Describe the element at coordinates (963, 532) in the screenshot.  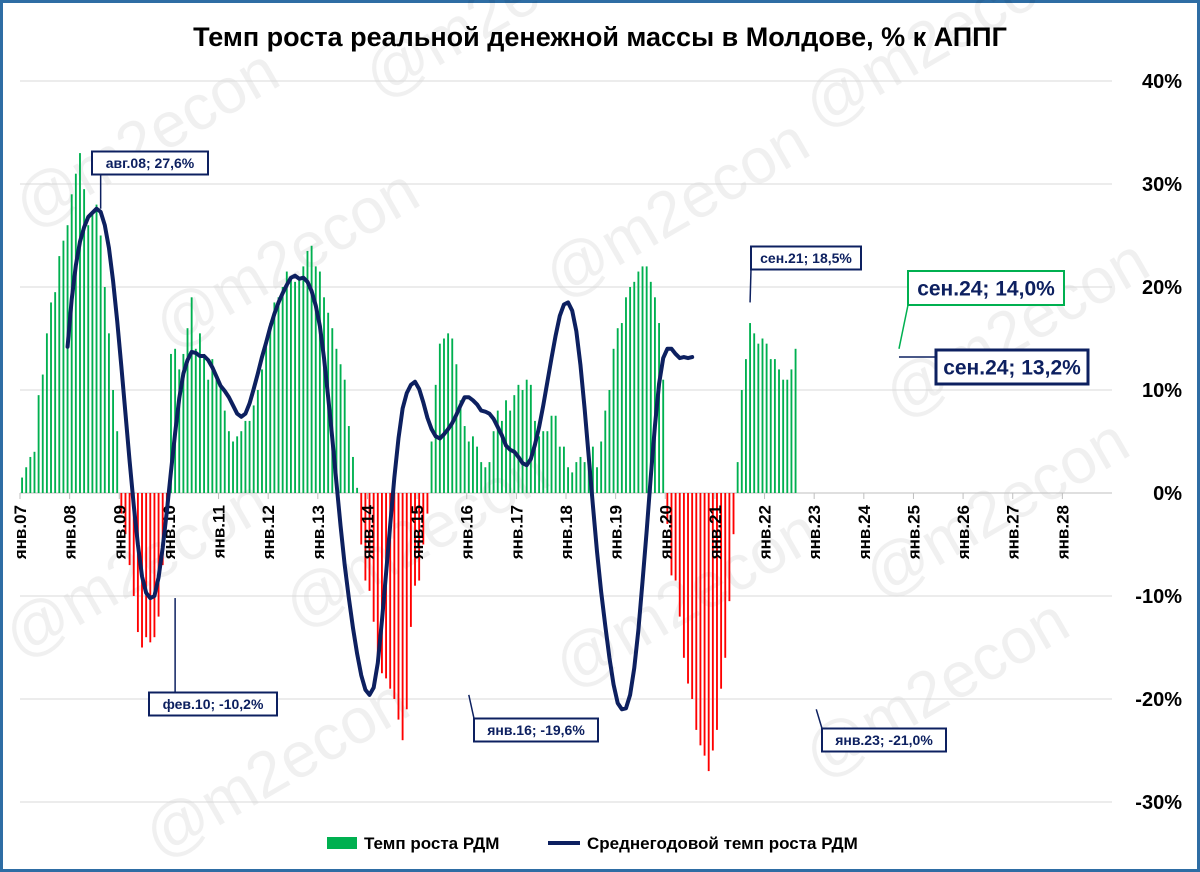
I see `x-tick-label: янв.26` at that location.